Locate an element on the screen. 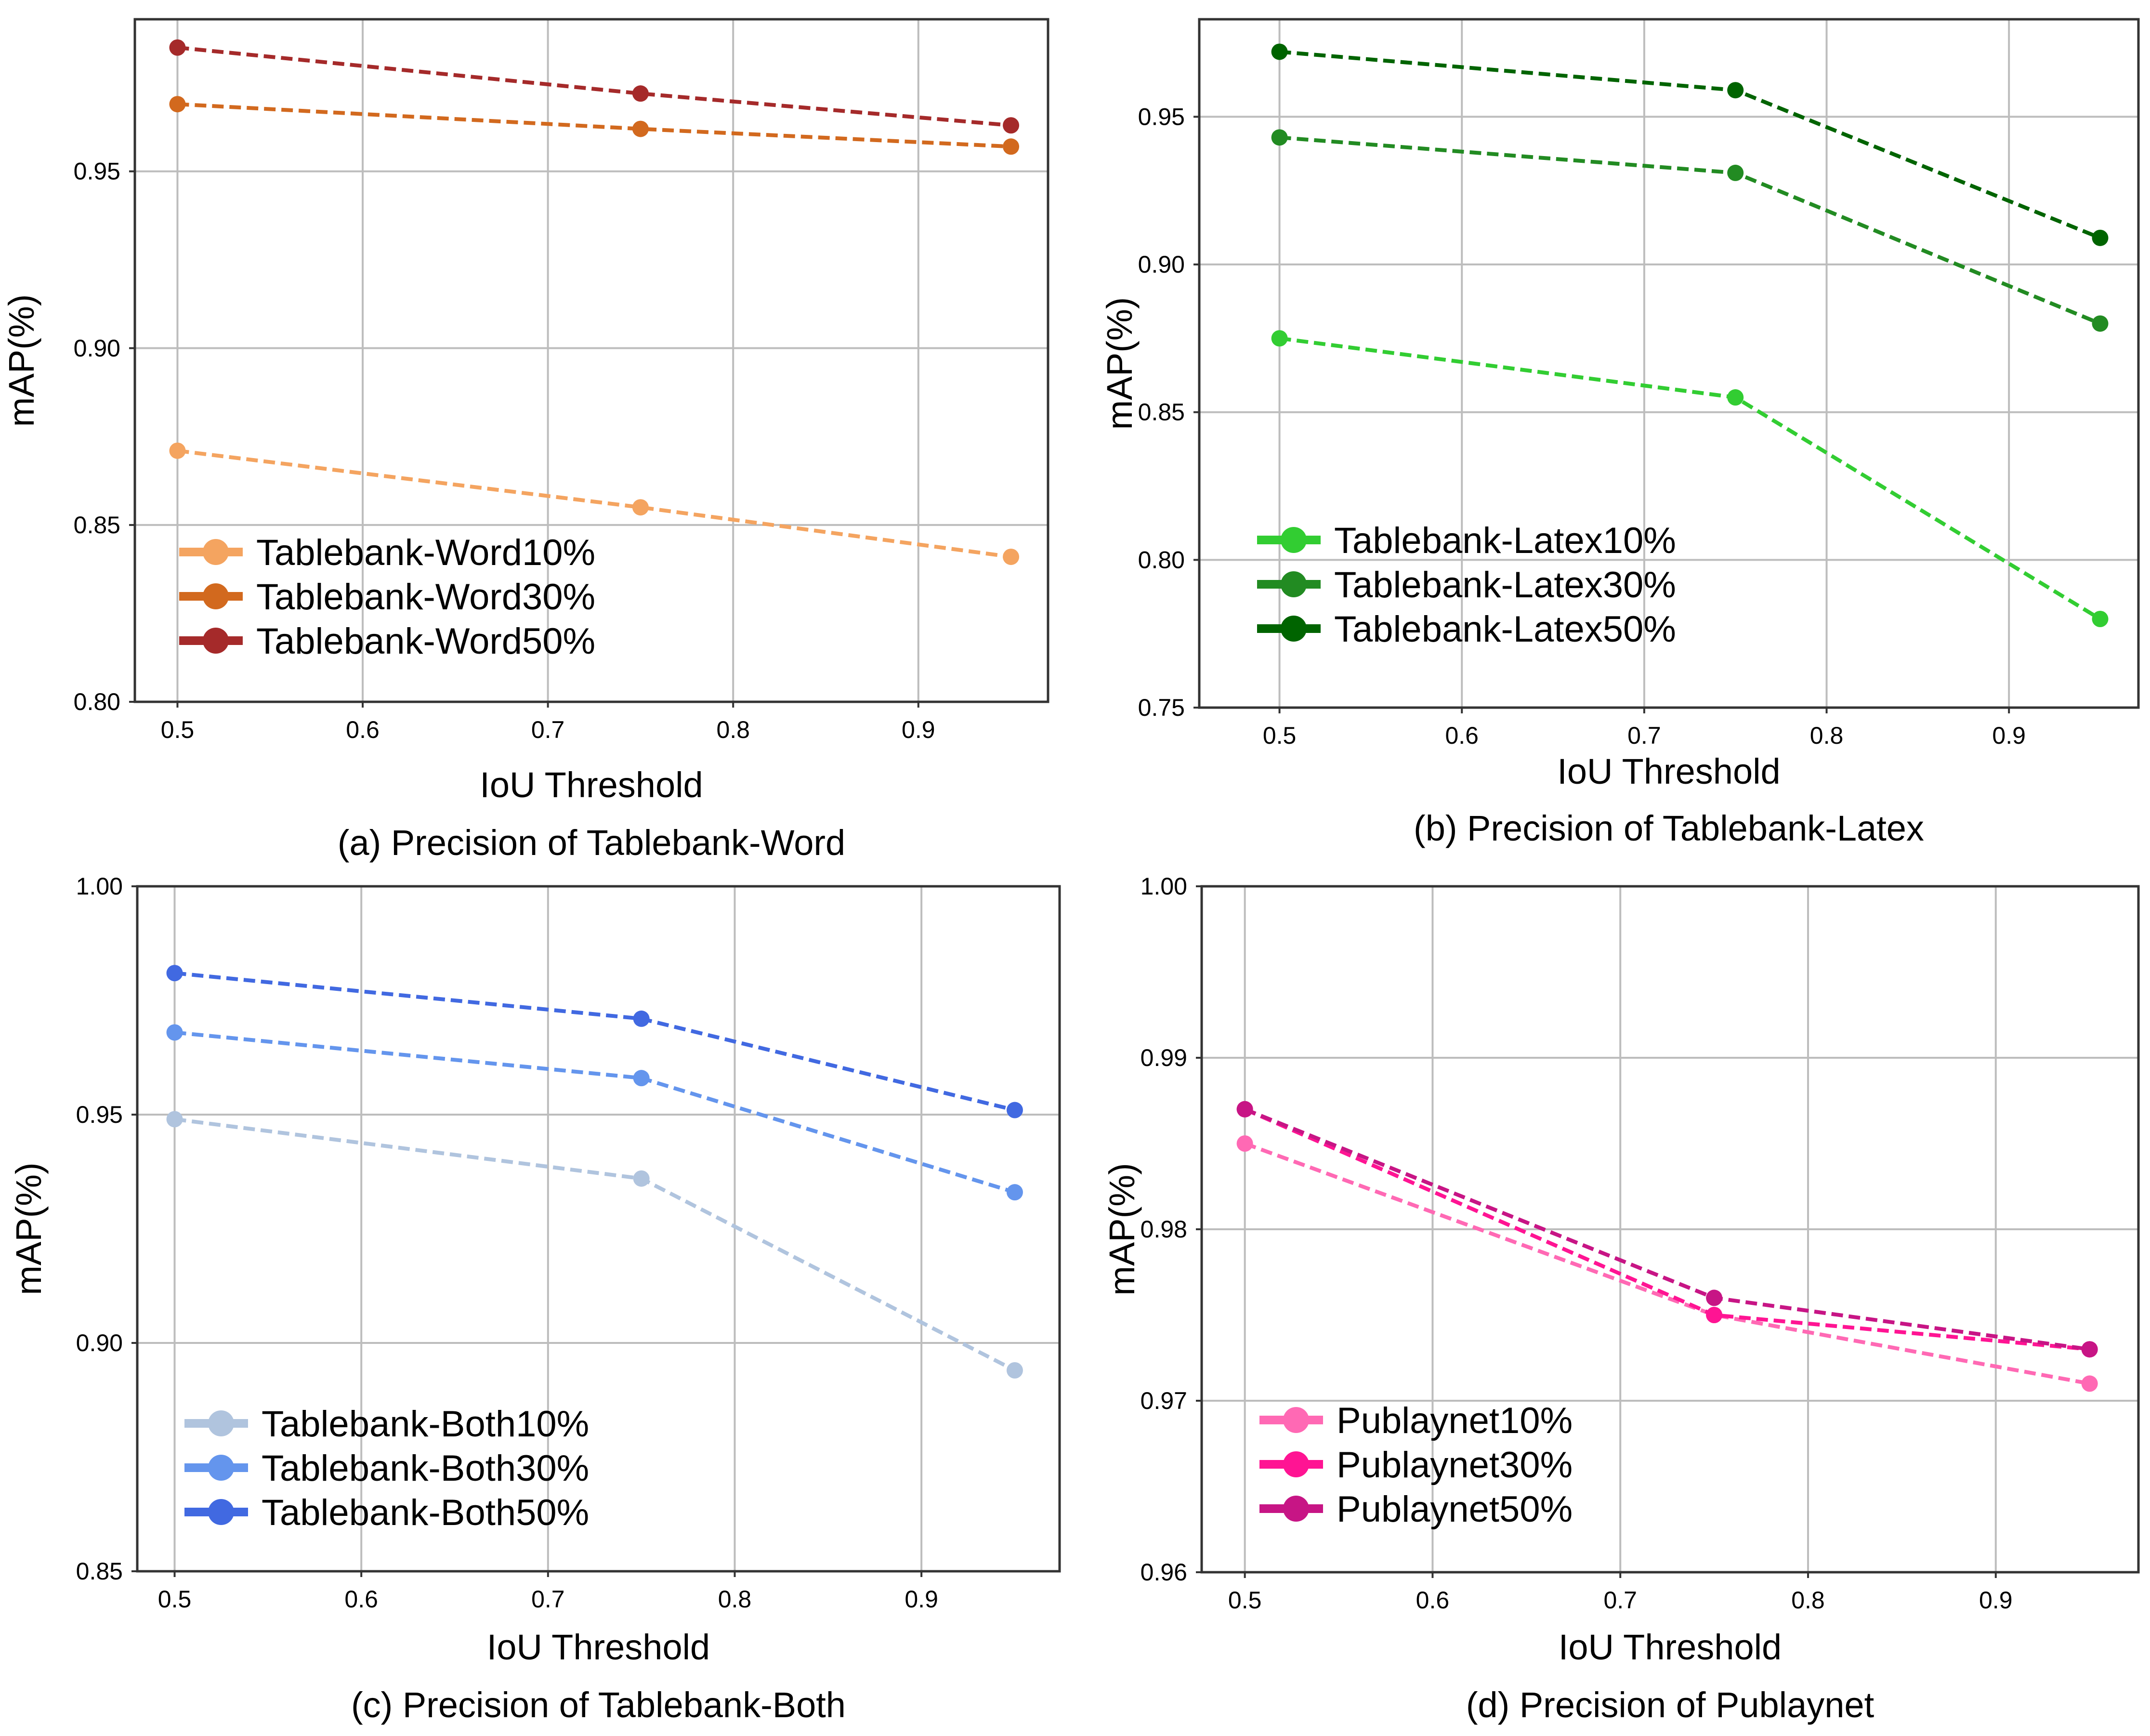  y-axis-label: mAP(%) is located at coordinates (1122, 1229).